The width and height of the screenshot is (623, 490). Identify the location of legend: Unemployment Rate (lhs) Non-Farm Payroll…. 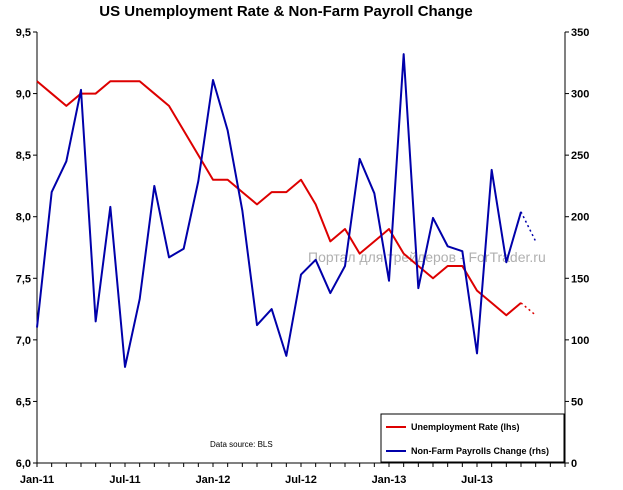
(472, 438).